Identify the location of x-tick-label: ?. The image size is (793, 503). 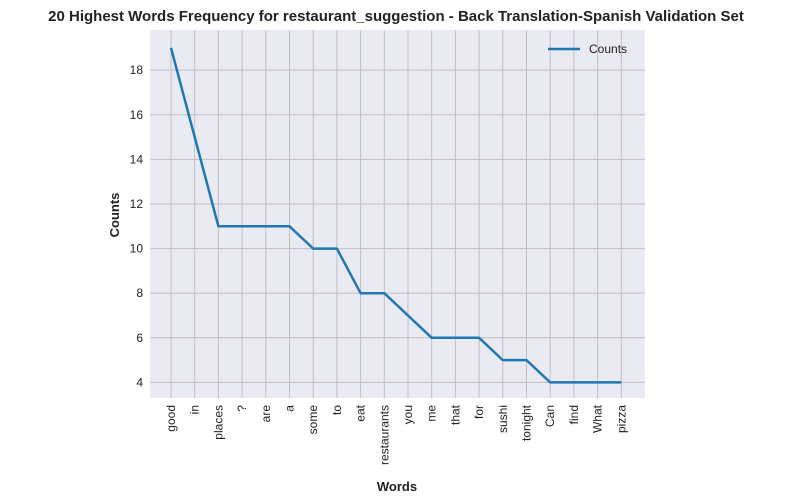
(242, 408).